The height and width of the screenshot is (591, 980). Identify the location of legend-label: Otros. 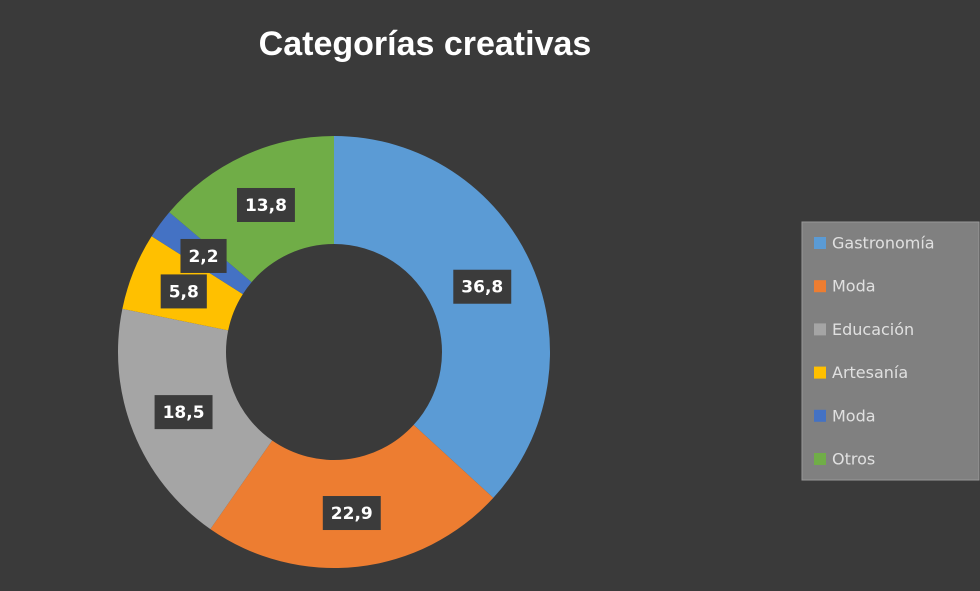
(853, 459).